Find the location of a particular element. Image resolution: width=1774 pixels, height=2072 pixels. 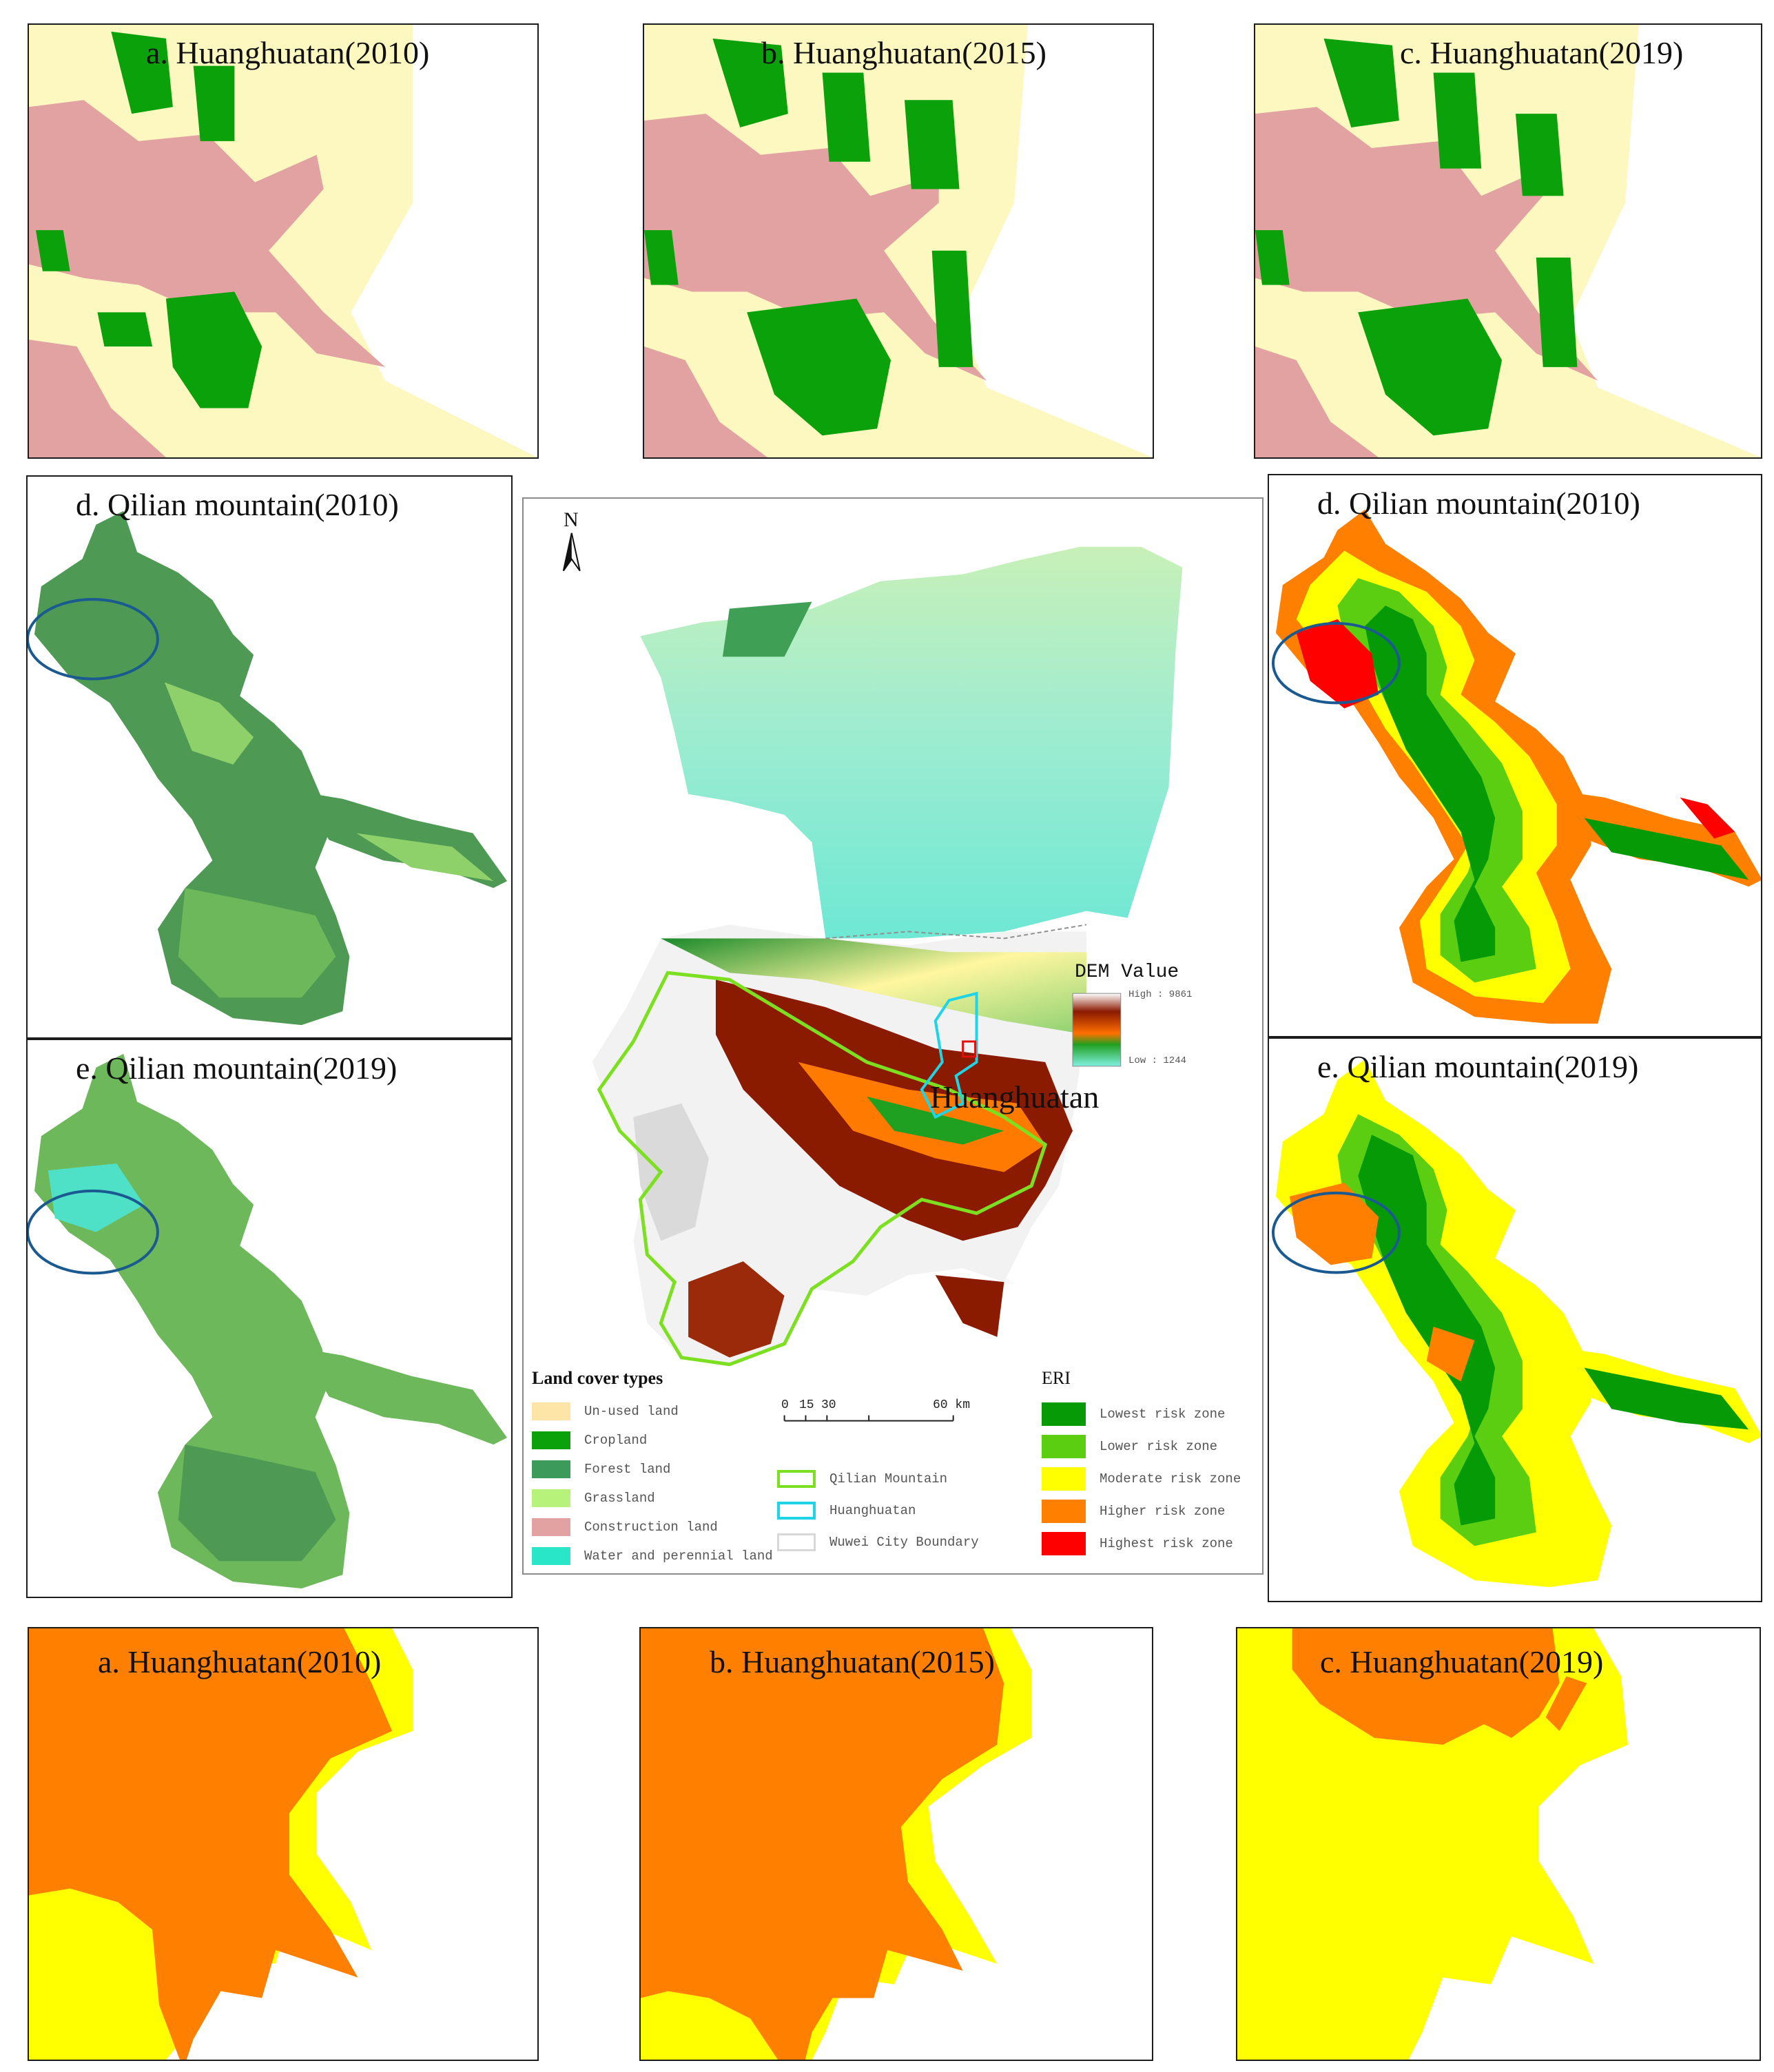

lc-panel-e: e. Qilian mountain(2019) is located at coordinates (269, 1318).